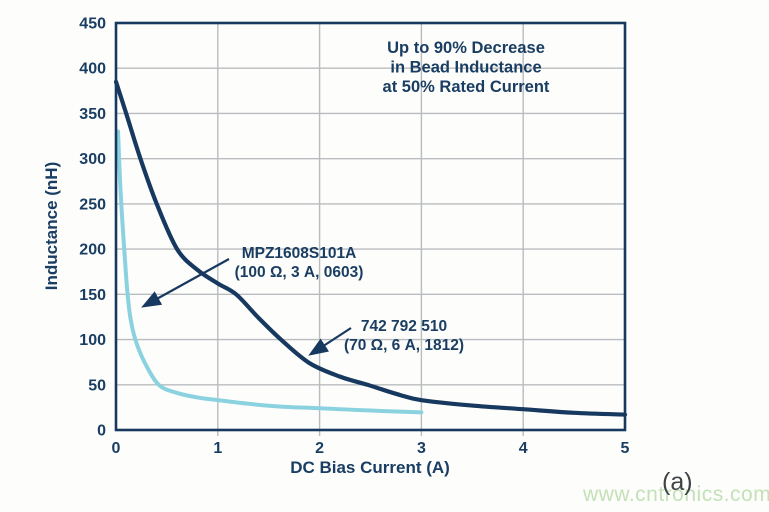  I want to click on mpz-series-label-line-2: (100 Ω, 3 A, 0603), so click(299, 272).